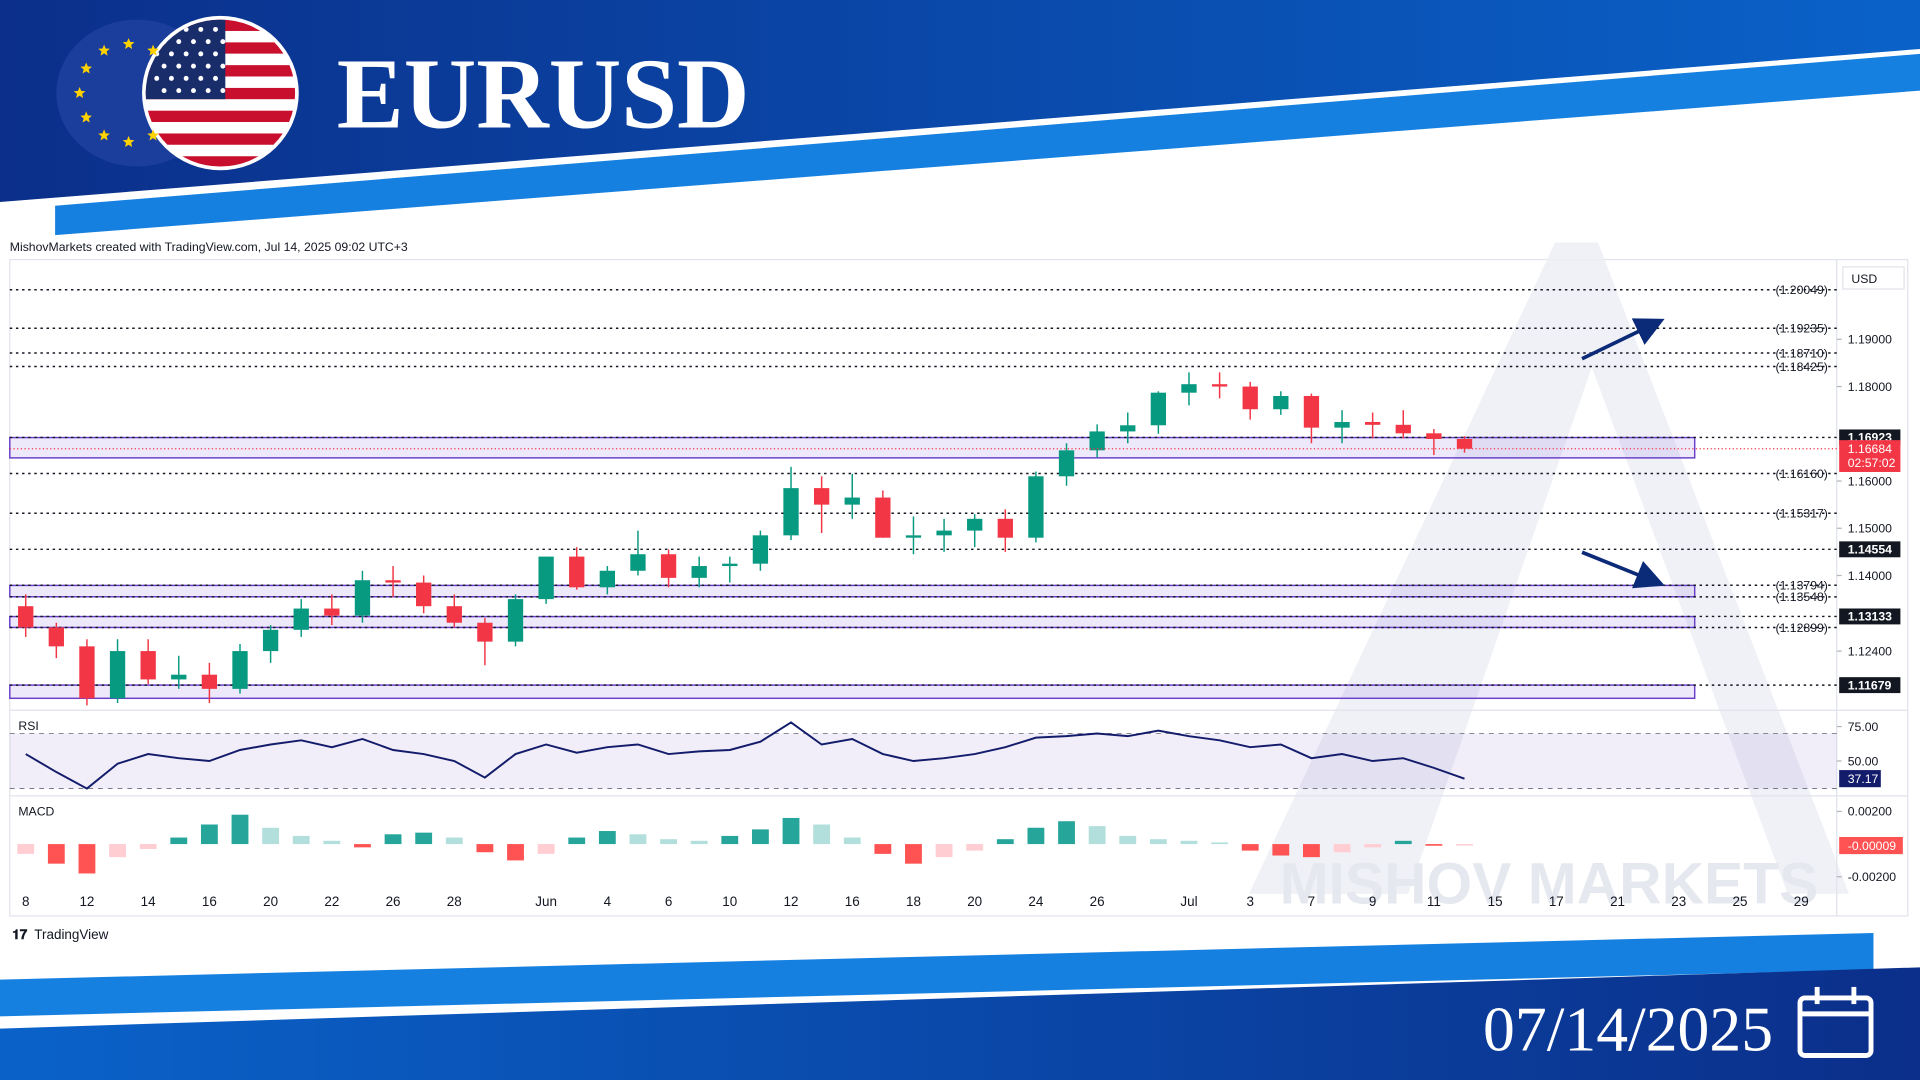 The height and width of the screenshot is (1080, 1920). I want to click on level-label: (1.15317), so click(1802, 514).